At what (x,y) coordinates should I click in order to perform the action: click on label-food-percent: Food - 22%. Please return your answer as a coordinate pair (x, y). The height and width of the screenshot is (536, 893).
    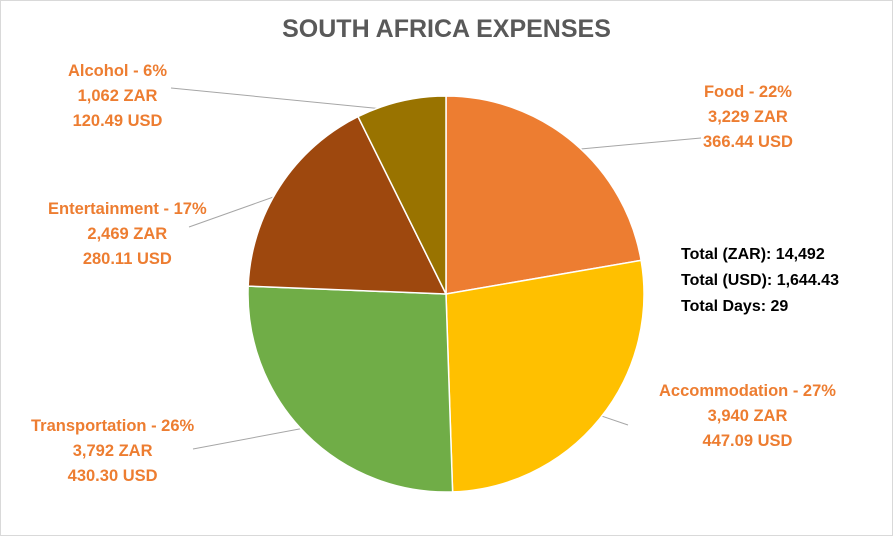
    Looking at the image, I should click on (747, 92).